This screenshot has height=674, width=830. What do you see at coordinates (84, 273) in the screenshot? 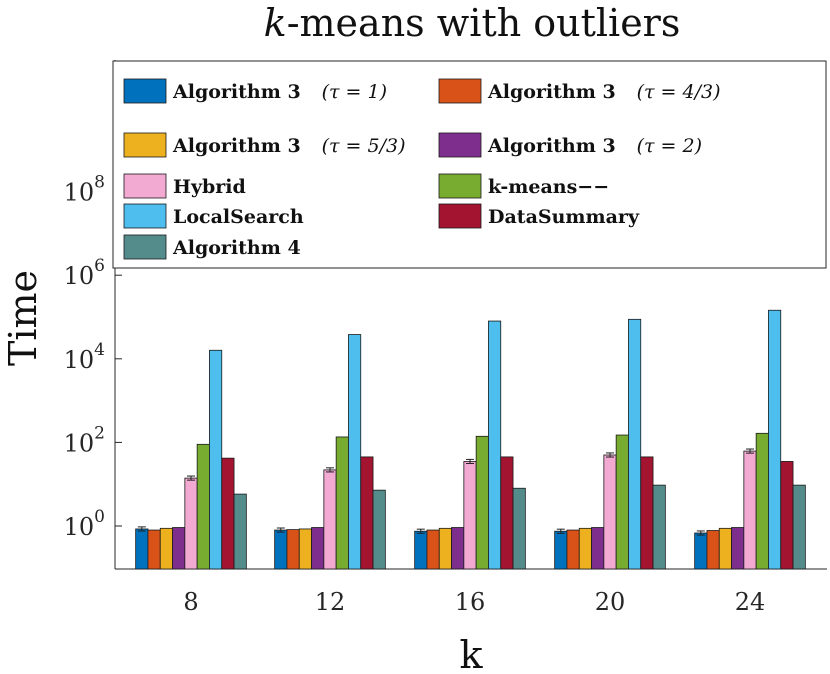
I see `y-tick-label: 10⁶` at bounding box center [84, 273].